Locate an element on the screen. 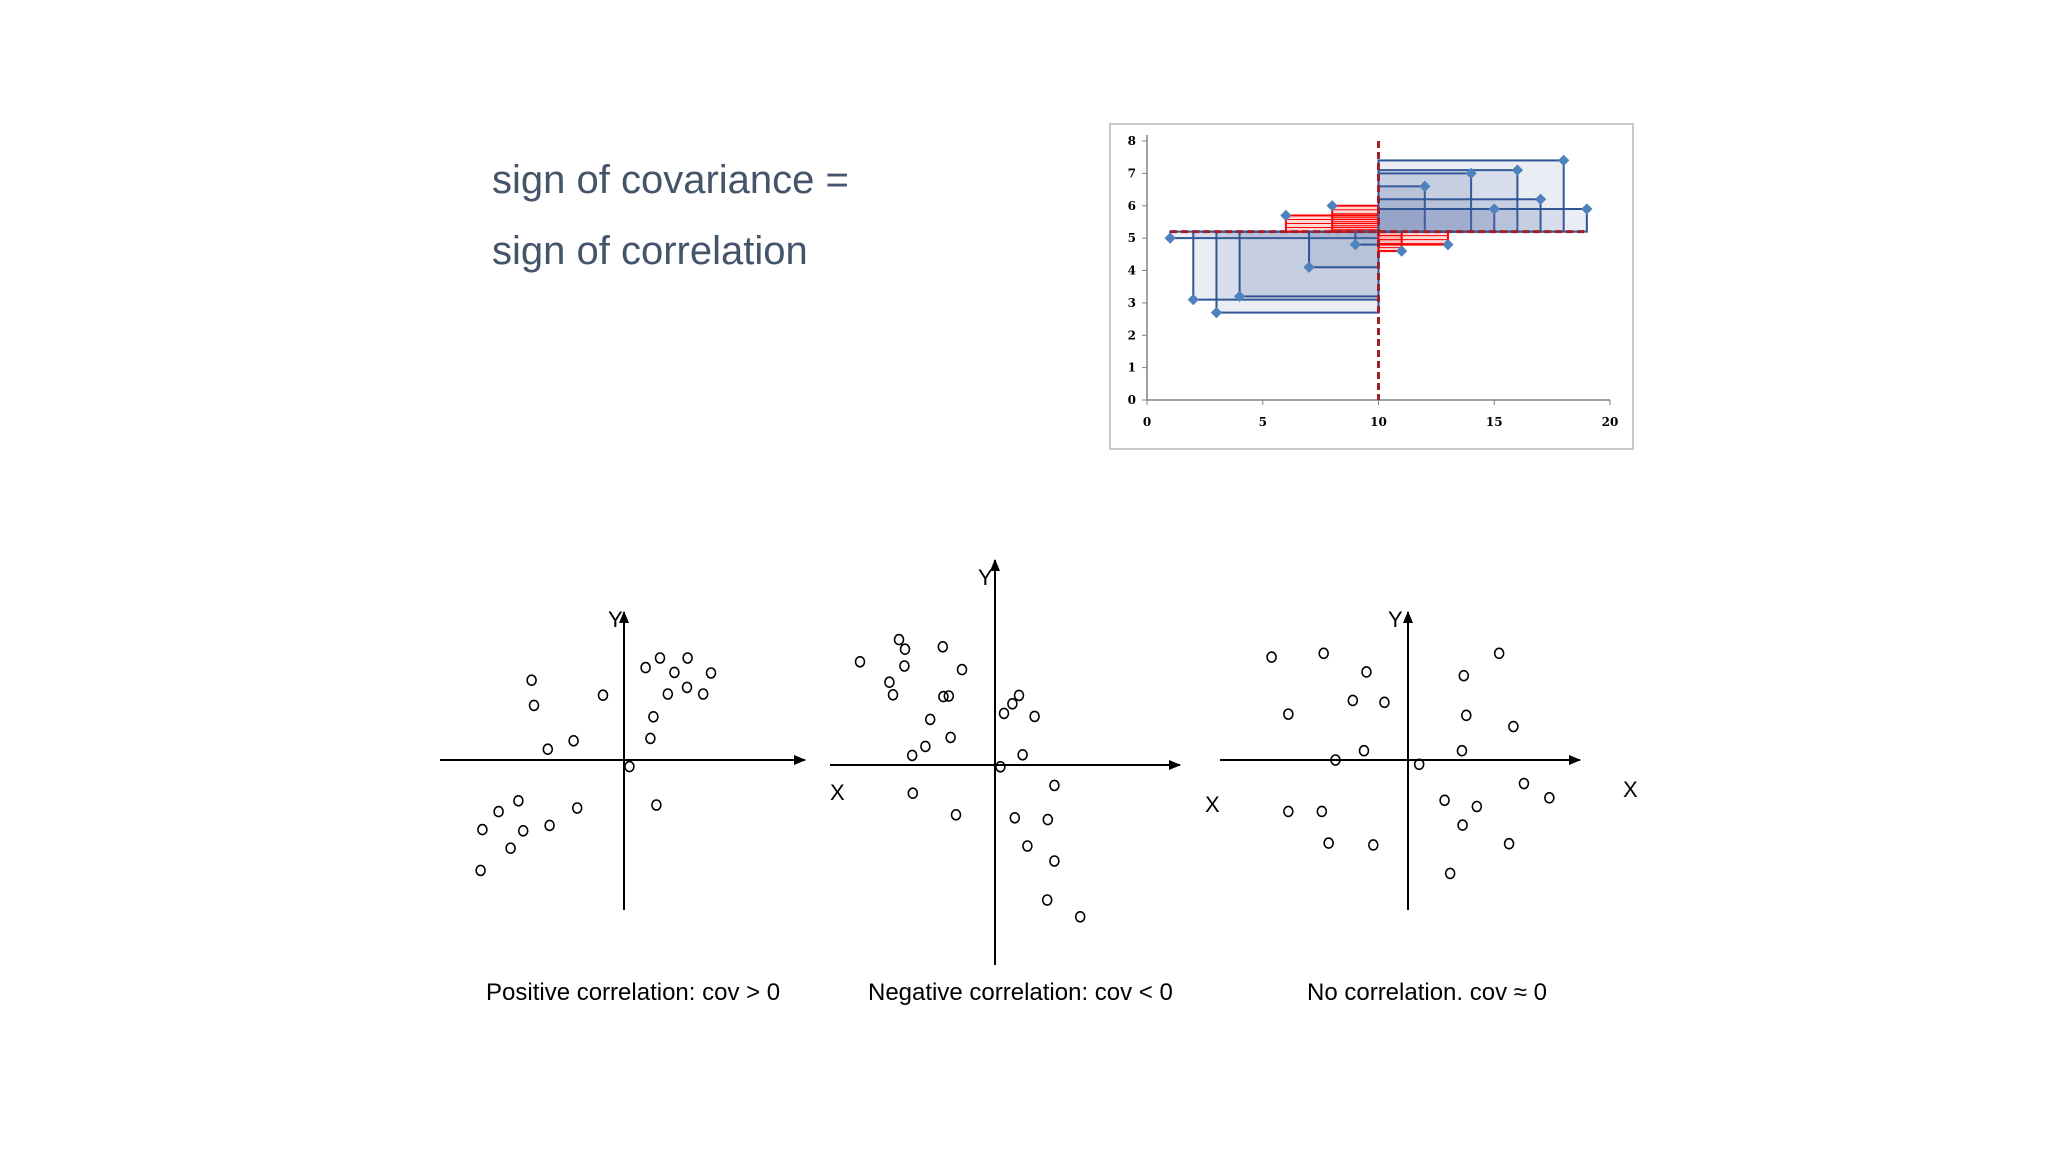 This screenshot has width=2048, height=1152. negative-correlation-plot: XY is located at coordinates (1025, 762).